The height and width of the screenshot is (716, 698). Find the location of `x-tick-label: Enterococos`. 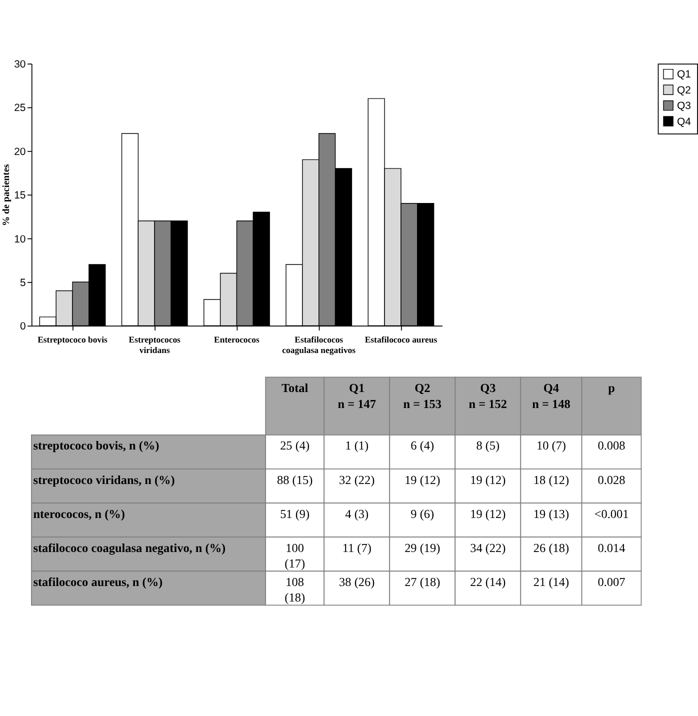

x-tick-label: Enterococos is located at coordinates (237, 339).